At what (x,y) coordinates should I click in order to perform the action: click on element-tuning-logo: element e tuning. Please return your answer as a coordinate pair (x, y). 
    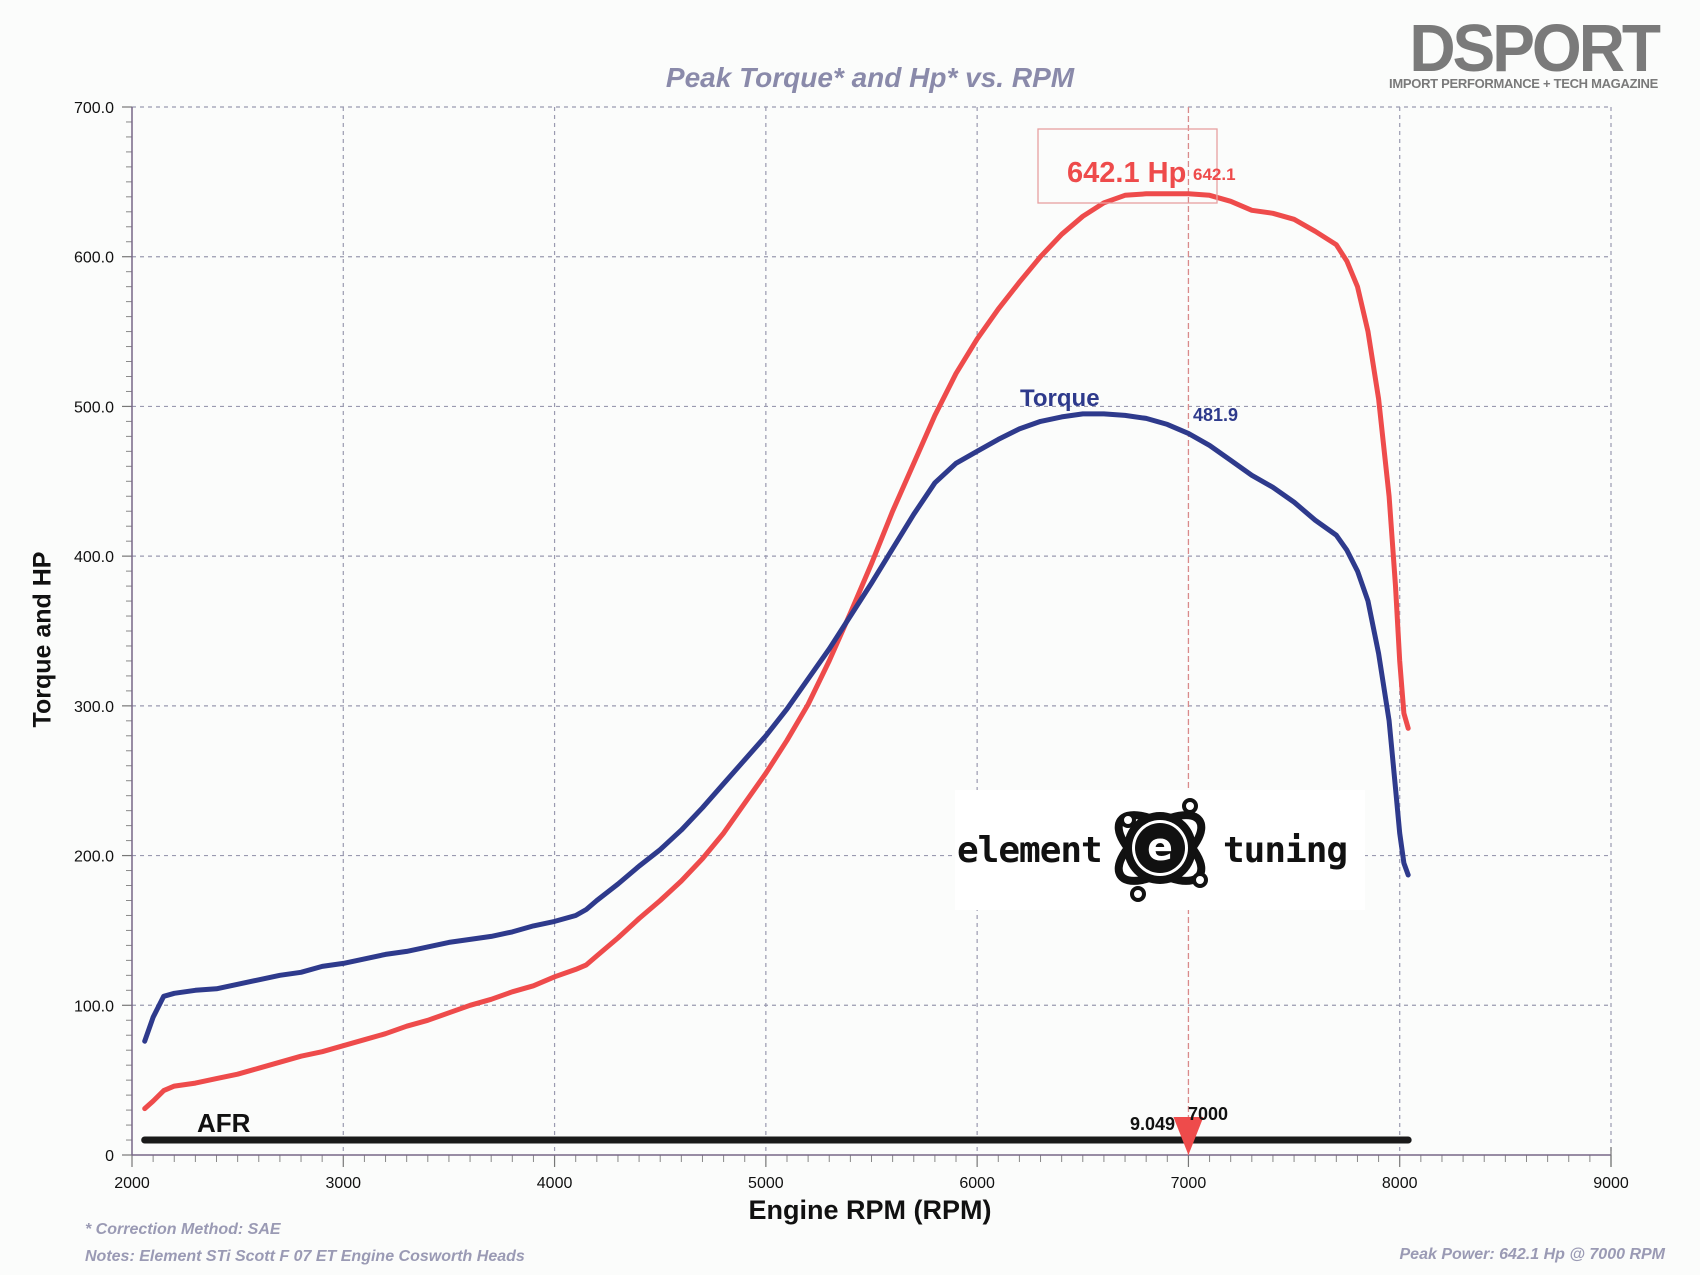
    Looking at the image, I should click on (1160, 850).